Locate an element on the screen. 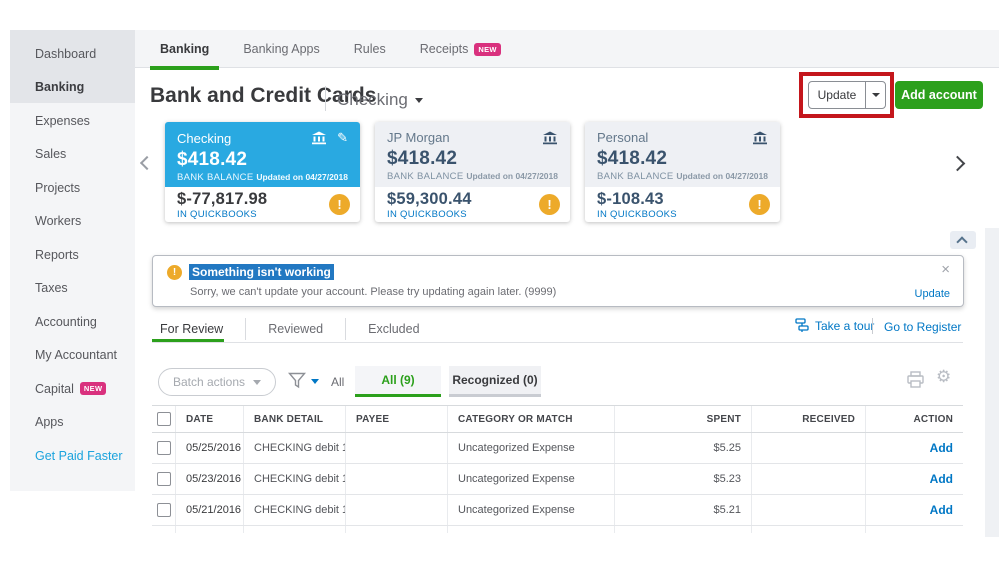  print-icon is located at coordinates (915, 382).